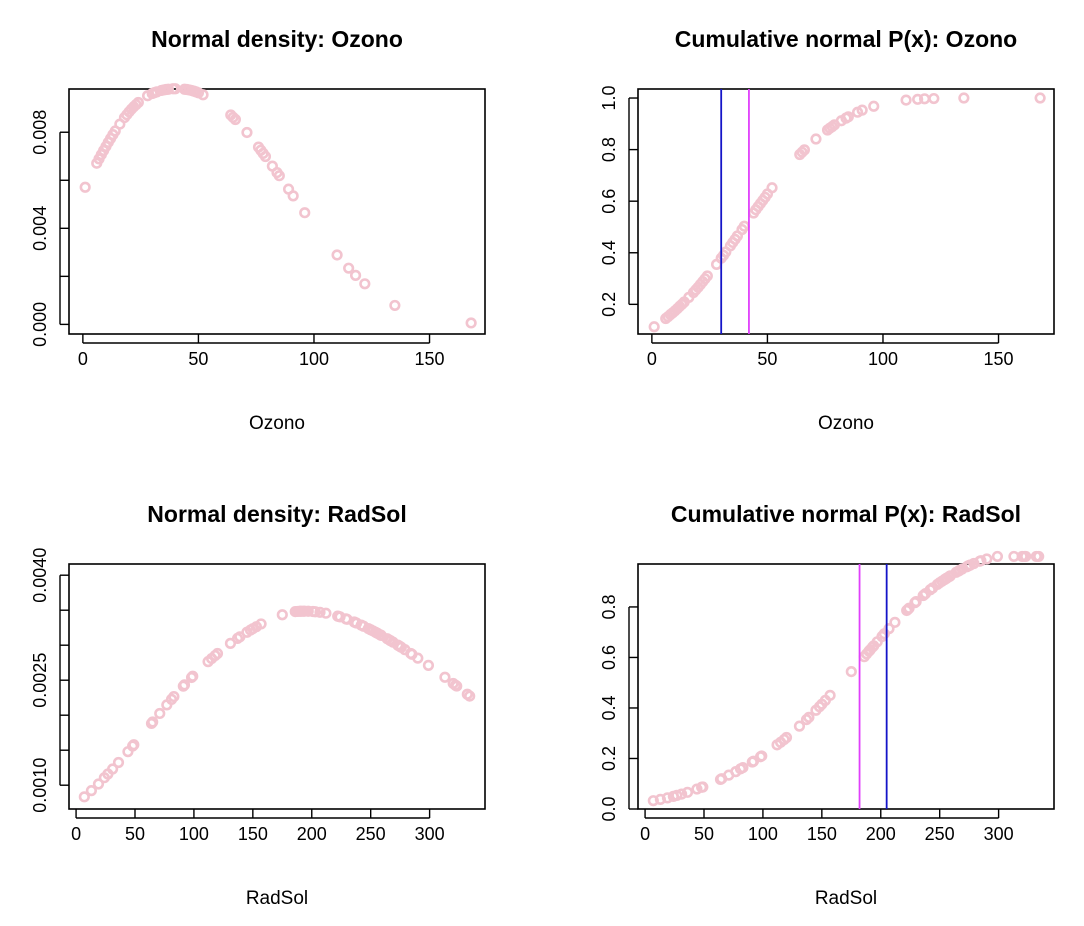  I want to click on plot-area: 0 50 100 150 200 250 300 0.0 0.2 0.4 0.6 0.8, so click(827, 697).